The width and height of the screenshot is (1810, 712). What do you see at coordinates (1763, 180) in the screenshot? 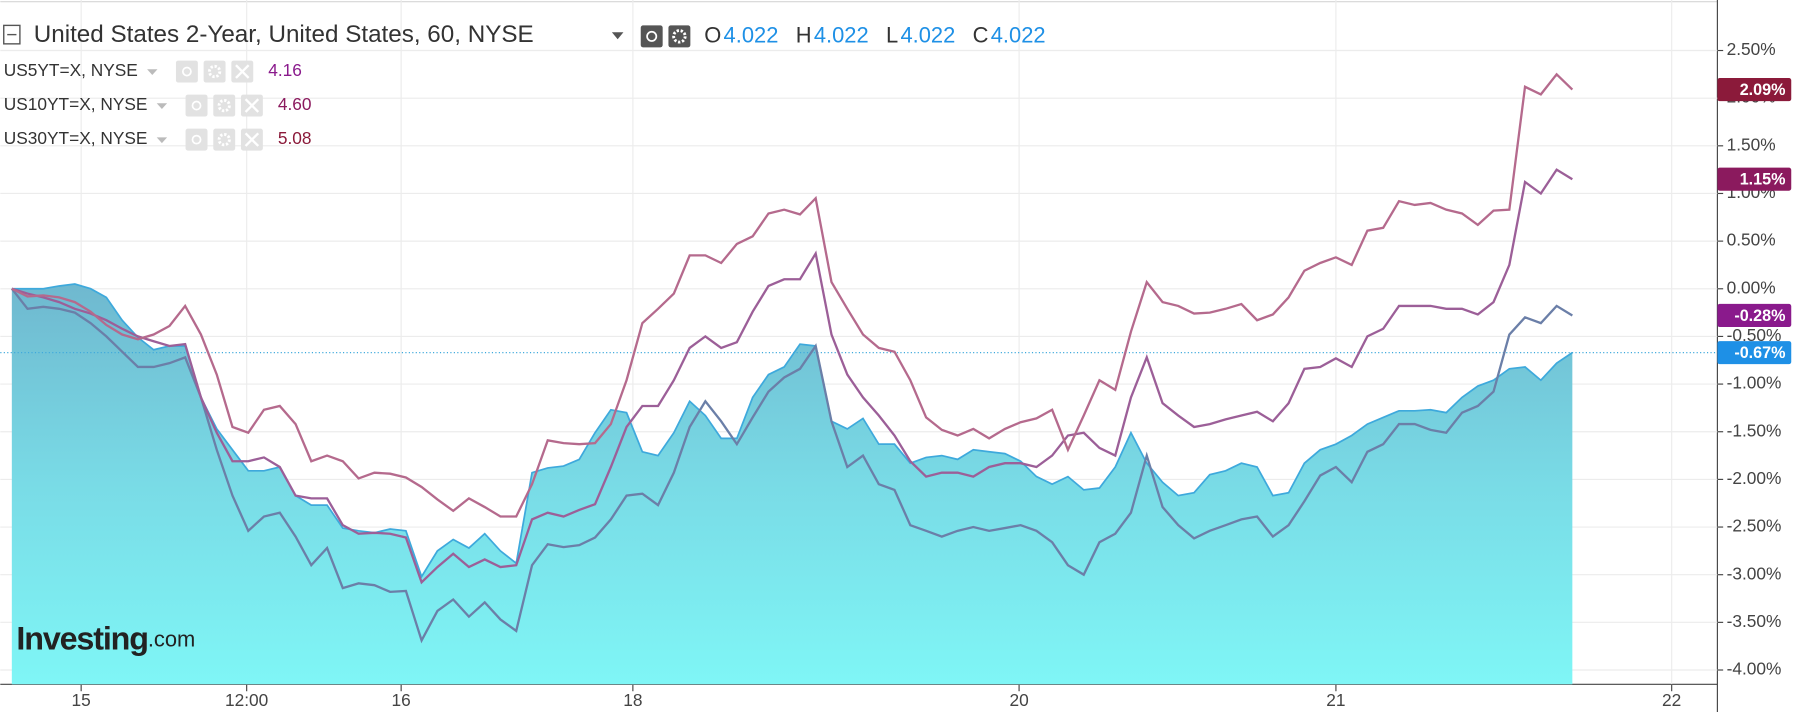
I see `last-value-label: 1.15%` at bounding box center [1763, 180].